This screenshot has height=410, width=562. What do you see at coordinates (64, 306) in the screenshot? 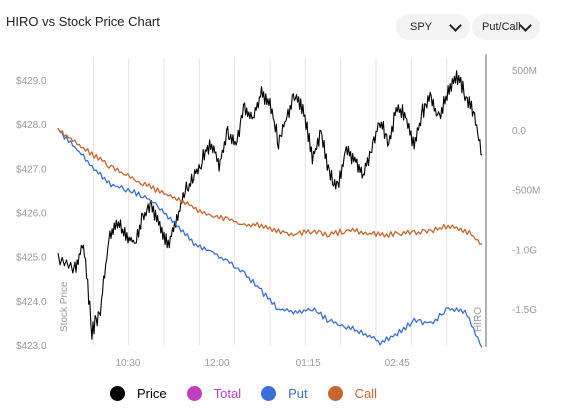
I see `y-left-axis-label: Stock Price` at bounding box center [64, 306].